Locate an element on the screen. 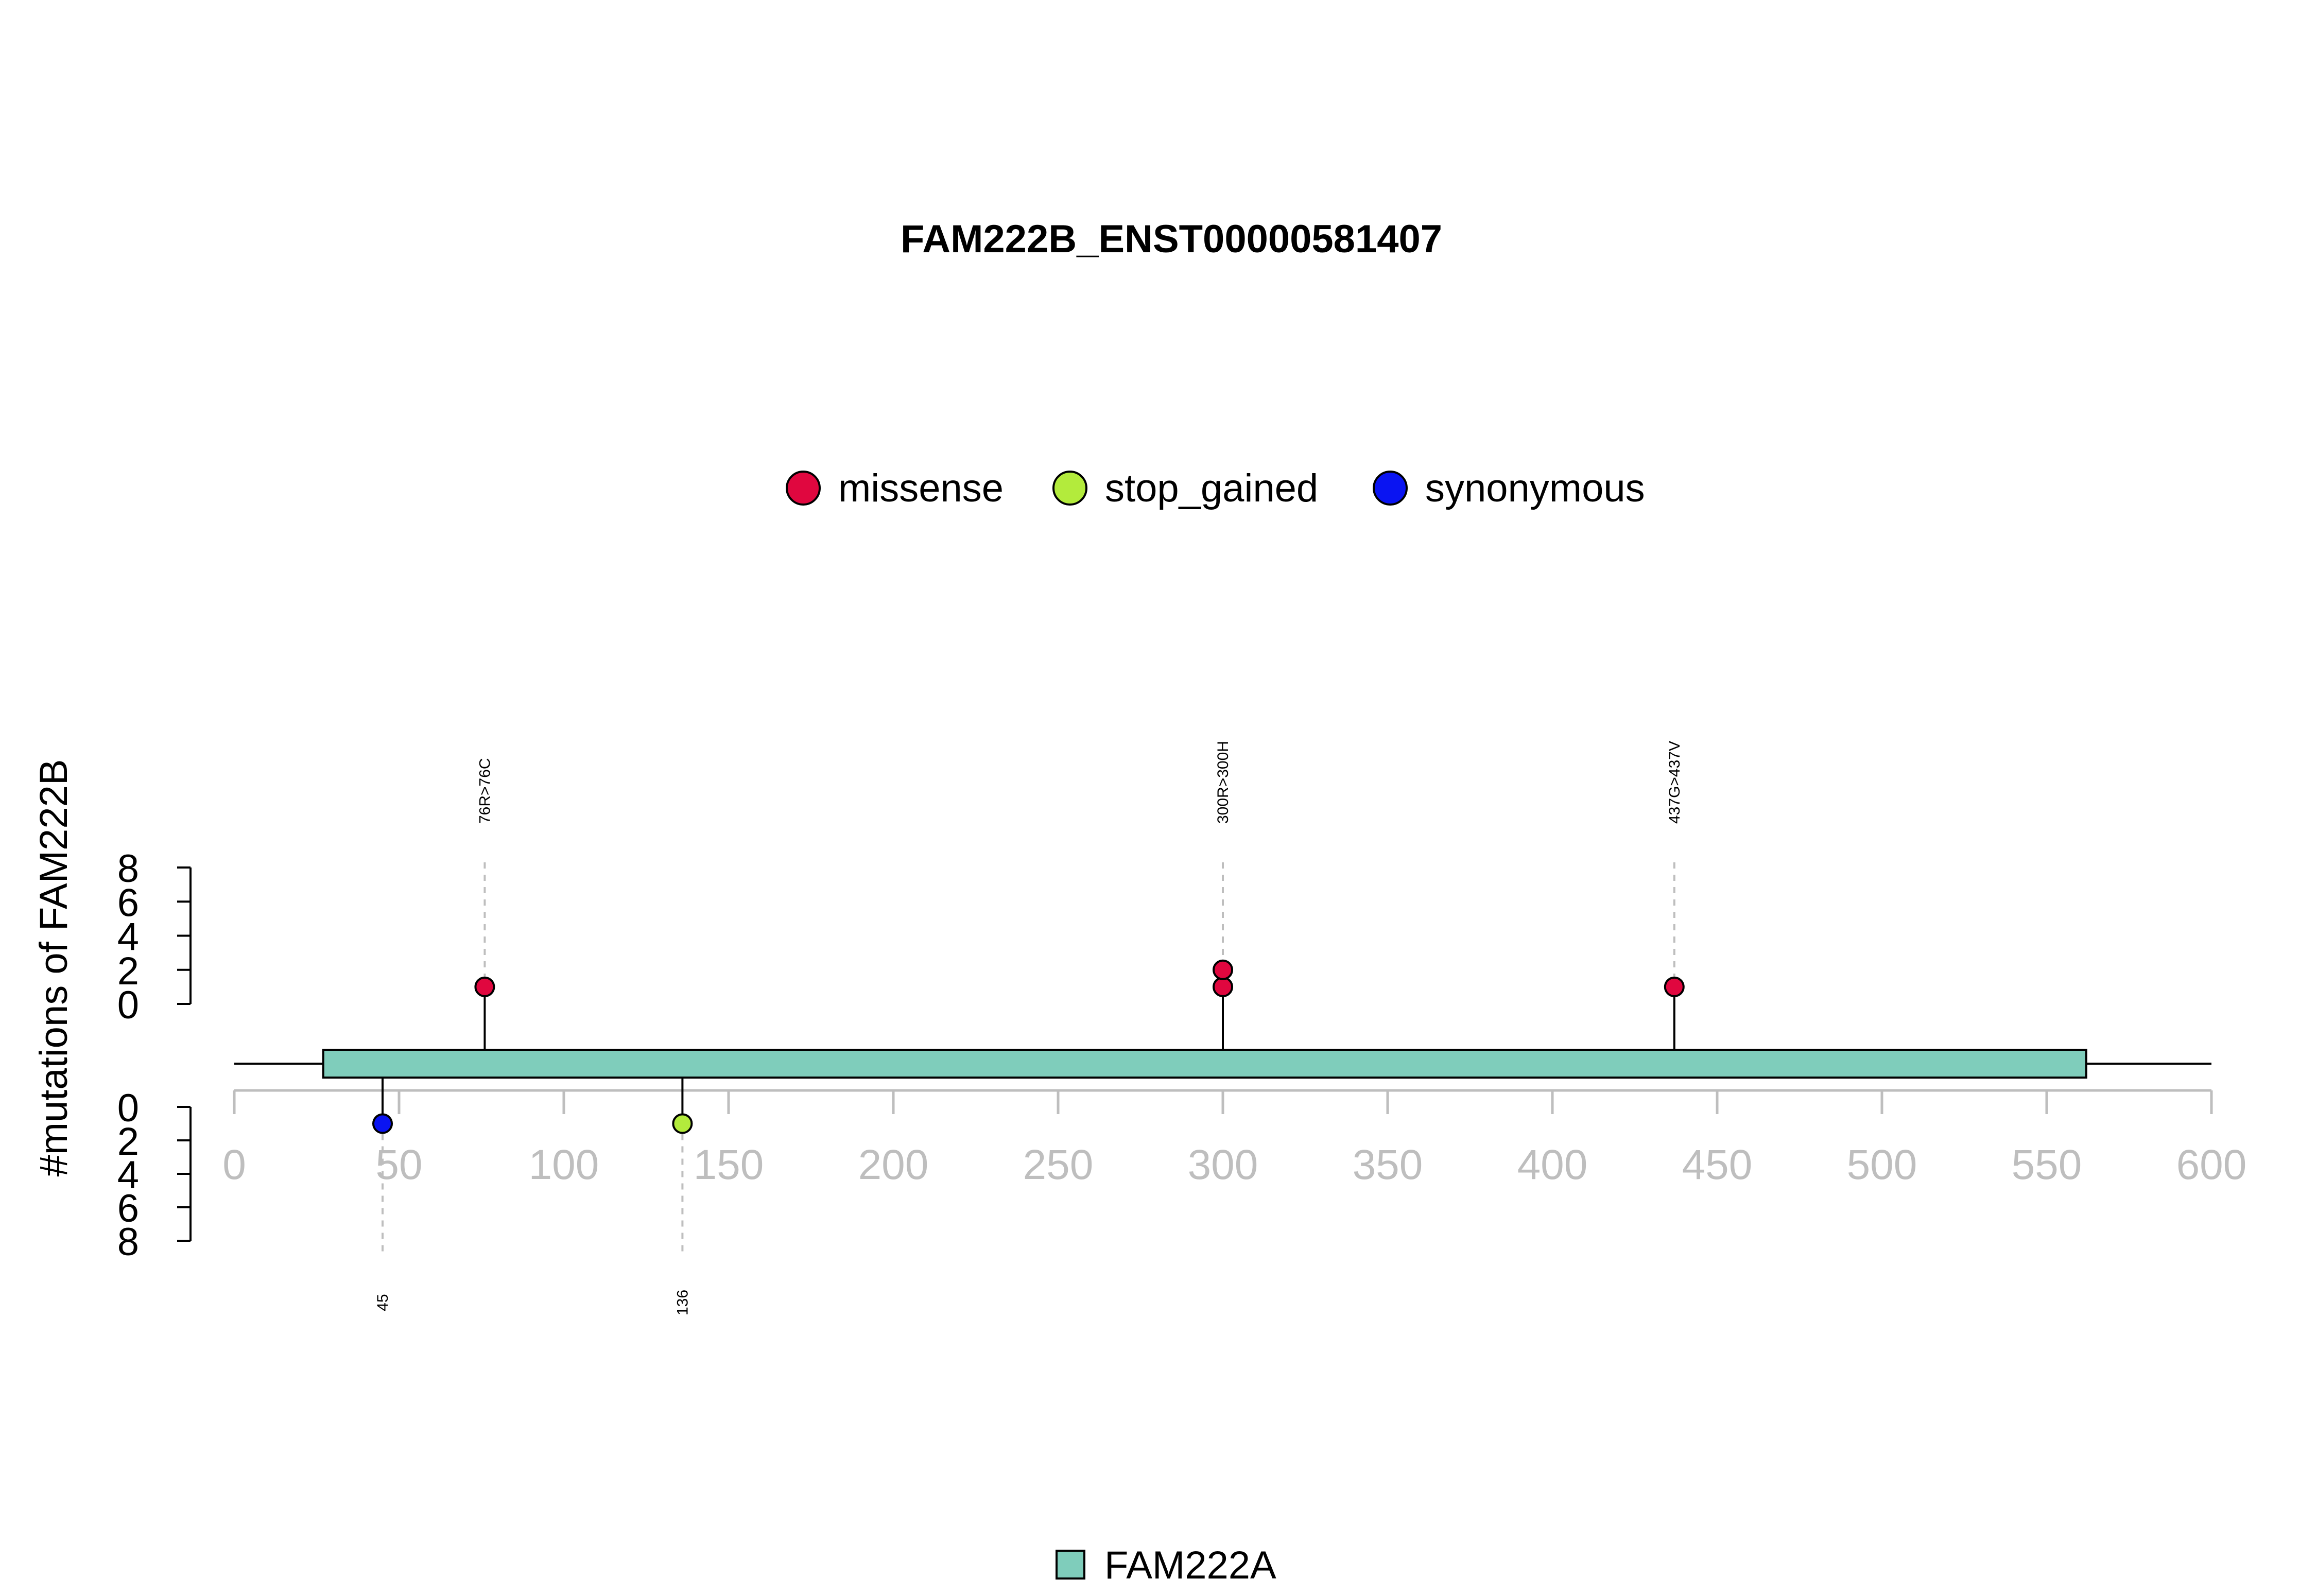  domain-legend: FAM222A is located at coordinates (1166, 1565).